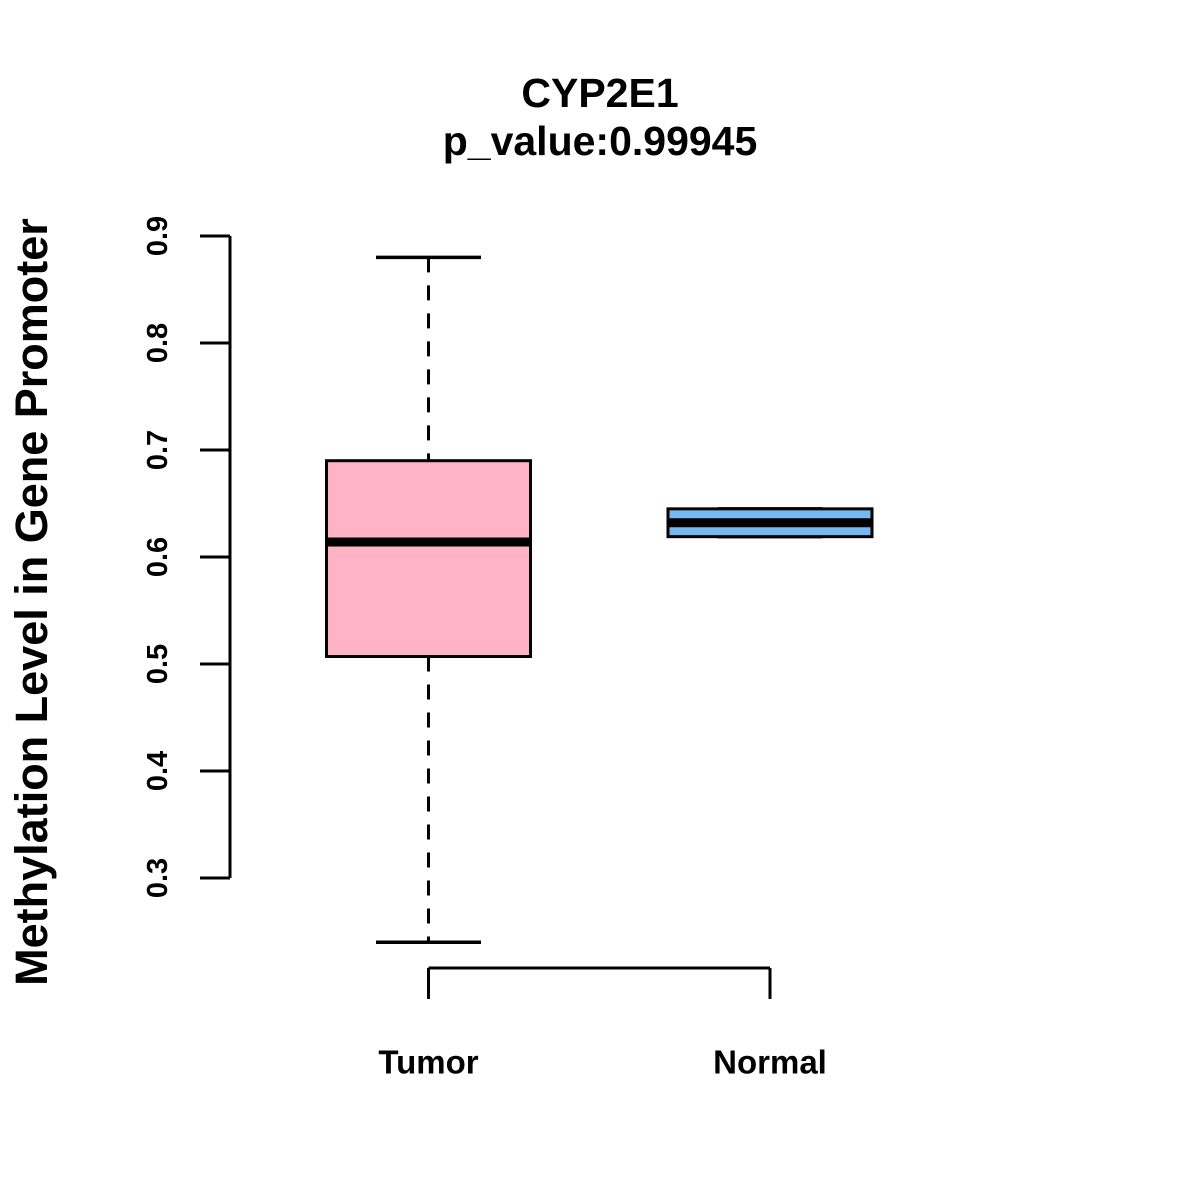 Image resolution: width=1200 pixels, height=1200 pixels. Describe the element at coordinates (158, 343) in the screenshot. I see `y-axis-tick-label: 0.8` at that location.